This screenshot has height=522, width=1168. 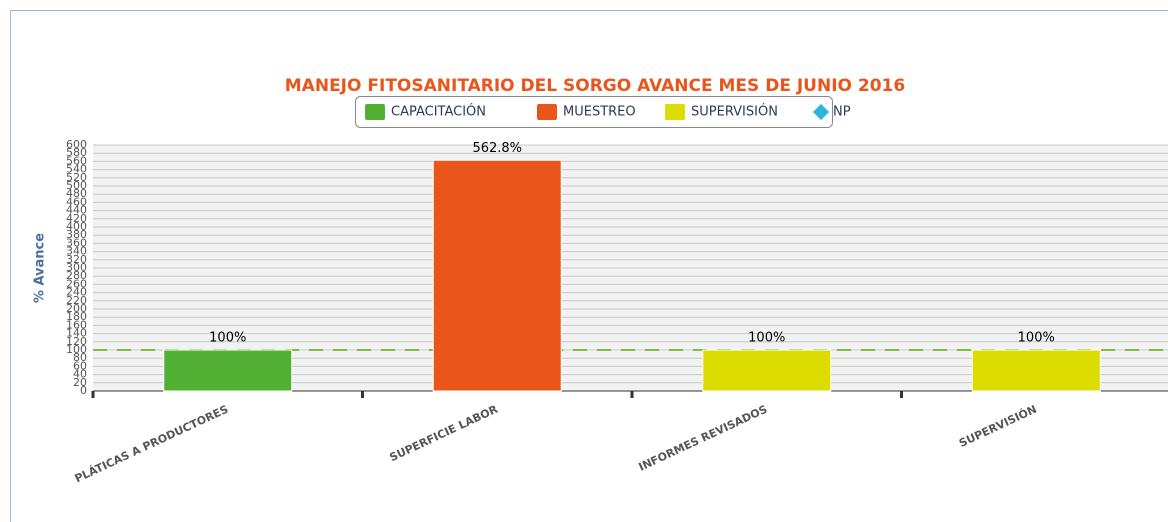 I want to click on legend-box, so click(x=594, y=112).